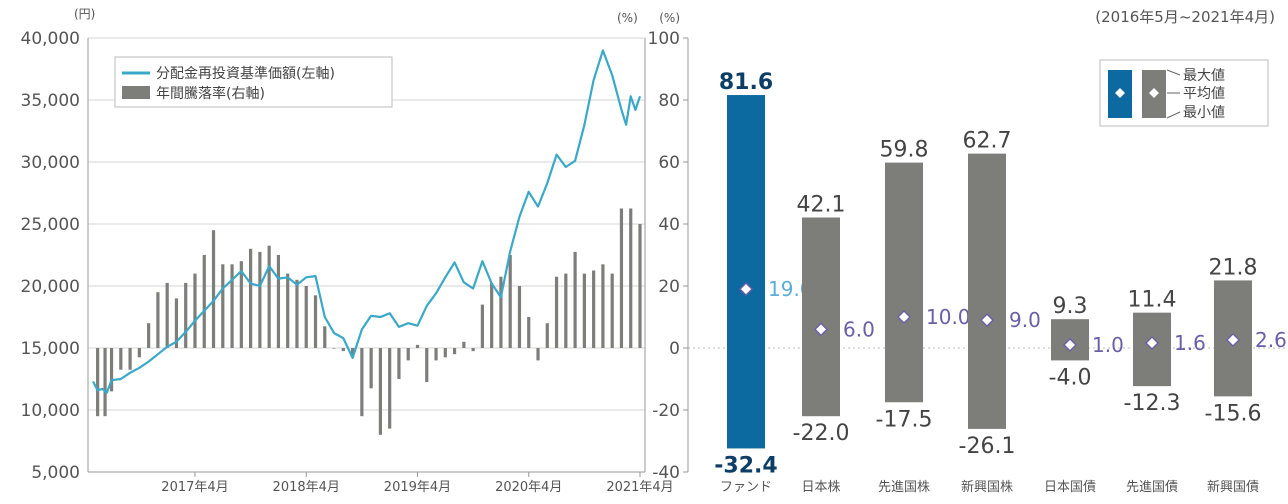  Describe the element at coordinates (639, 487) in the screenshot. I see `x-tick-label: 2021年4月` at that location.